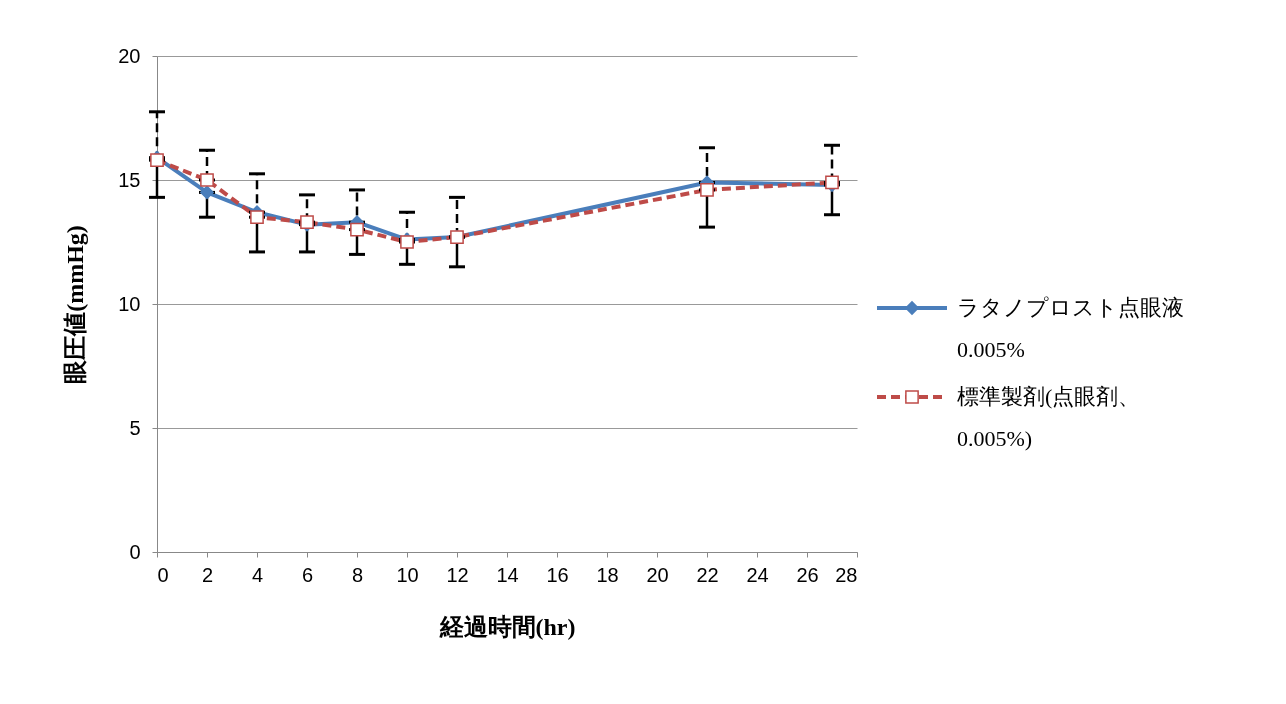  I want to click on x-tick-label: 4, so click(257, 574).